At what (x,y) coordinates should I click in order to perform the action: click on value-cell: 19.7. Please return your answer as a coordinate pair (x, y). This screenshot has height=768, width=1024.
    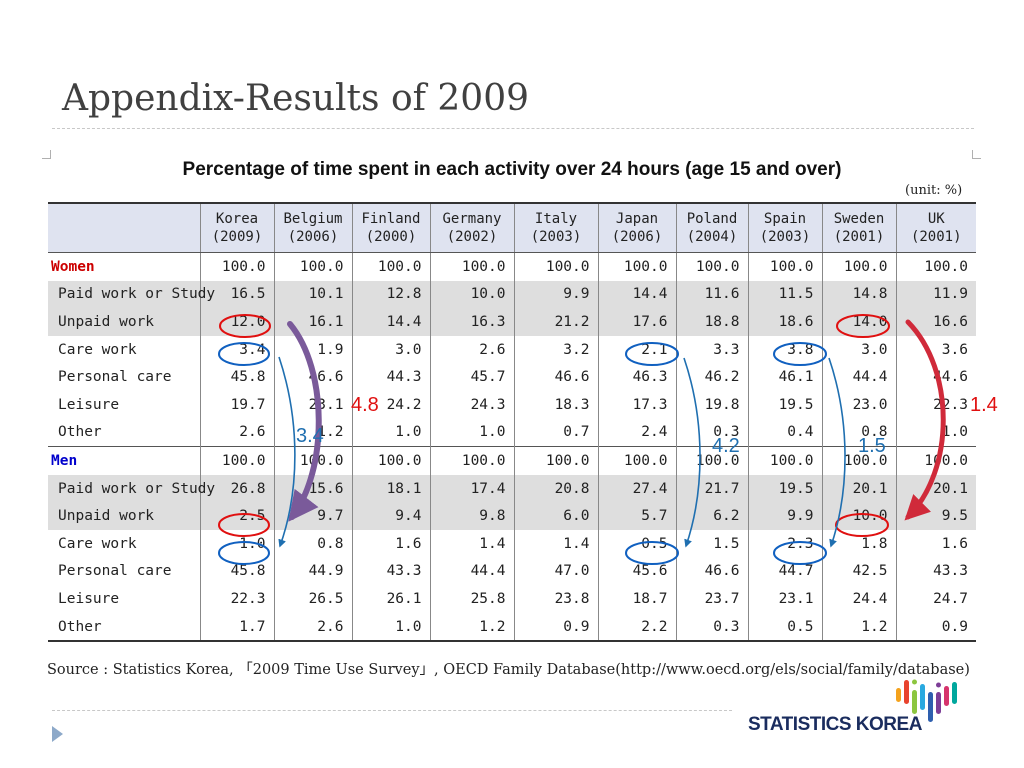
    Looking at the image, I should click on (236, 404).